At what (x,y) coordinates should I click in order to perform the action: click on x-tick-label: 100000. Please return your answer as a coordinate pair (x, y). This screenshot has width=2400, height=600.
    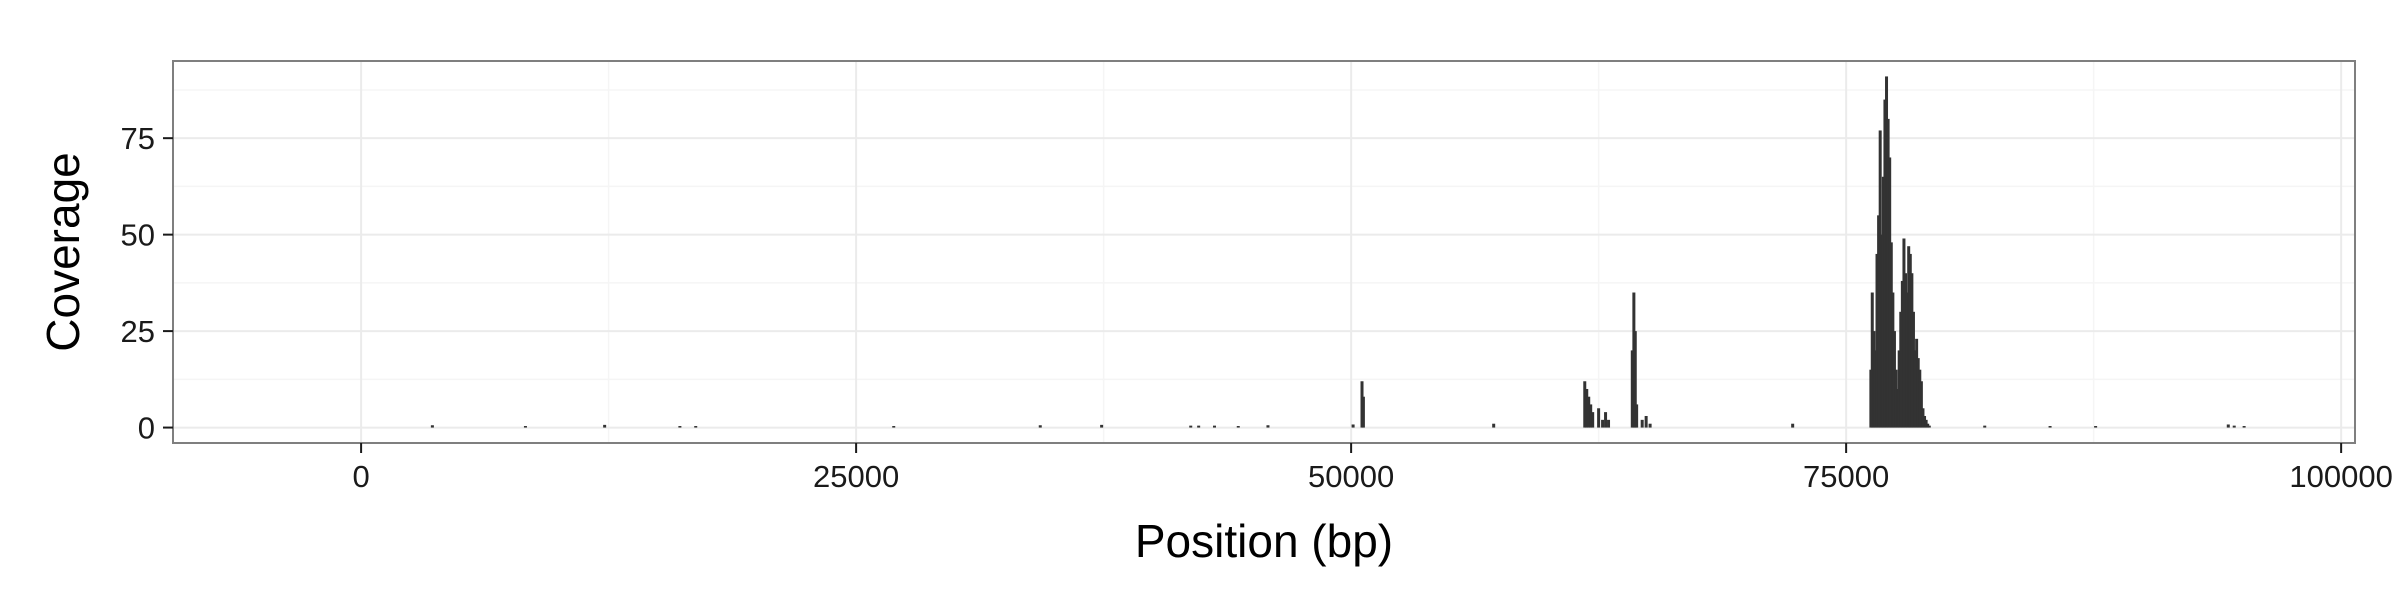
    Looking at the image, I should click on (2340, 476).